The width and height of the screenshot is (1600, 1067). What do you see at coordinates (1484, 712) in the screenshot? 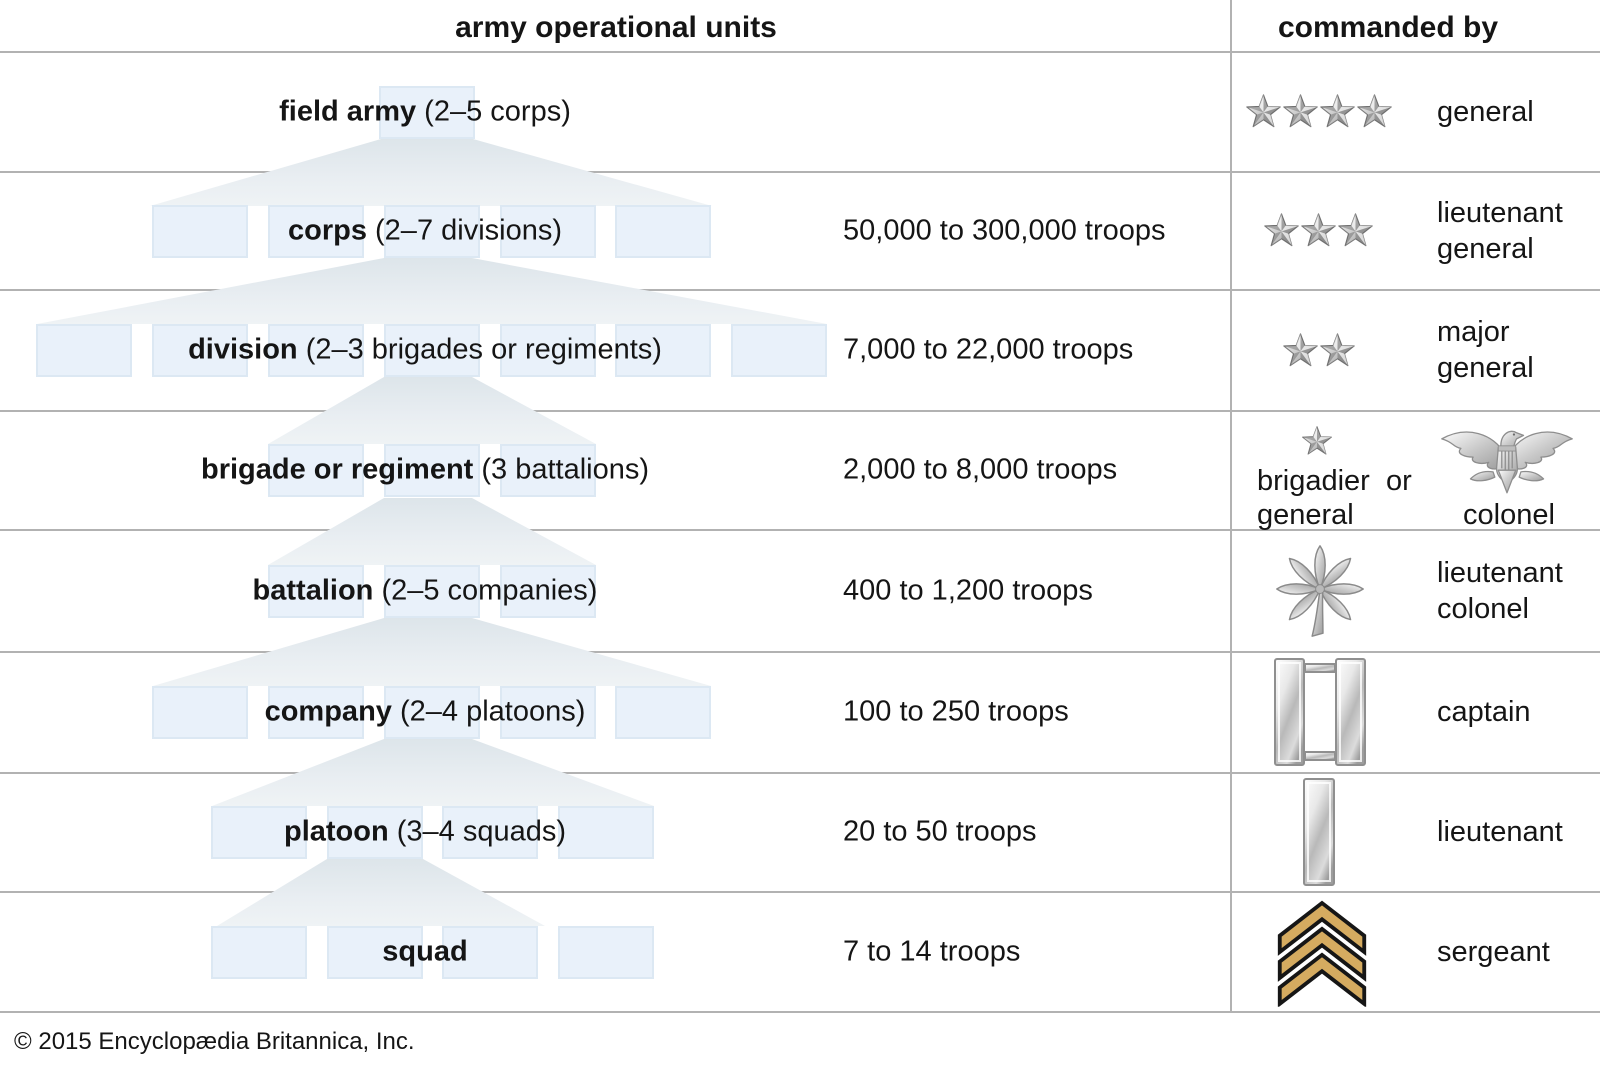
I see `rank-captain: captain` at bounding box center [1484, 712].